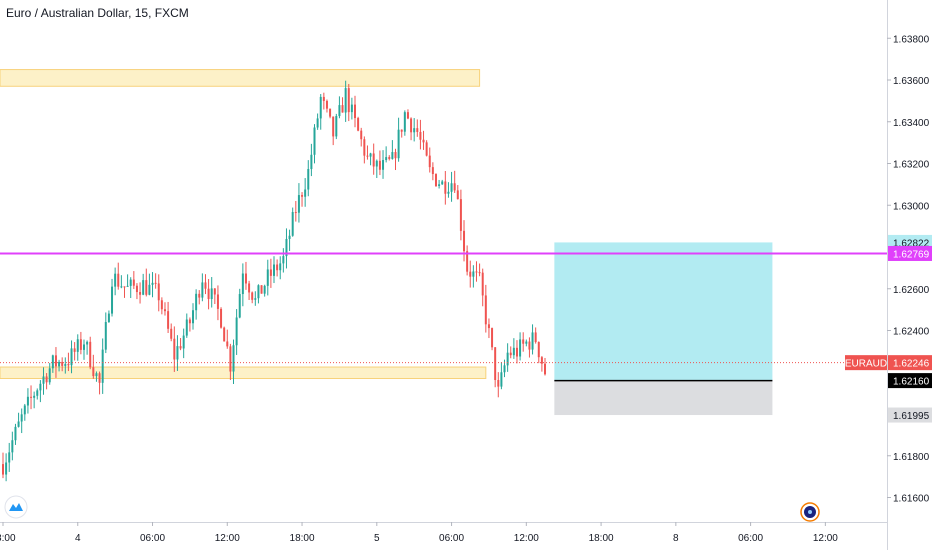  Describe the element at coordinates (97, 13) in the screenshot. I see `symbol-title: Euro / Australian Dollar, 15, FXCM` at that location.